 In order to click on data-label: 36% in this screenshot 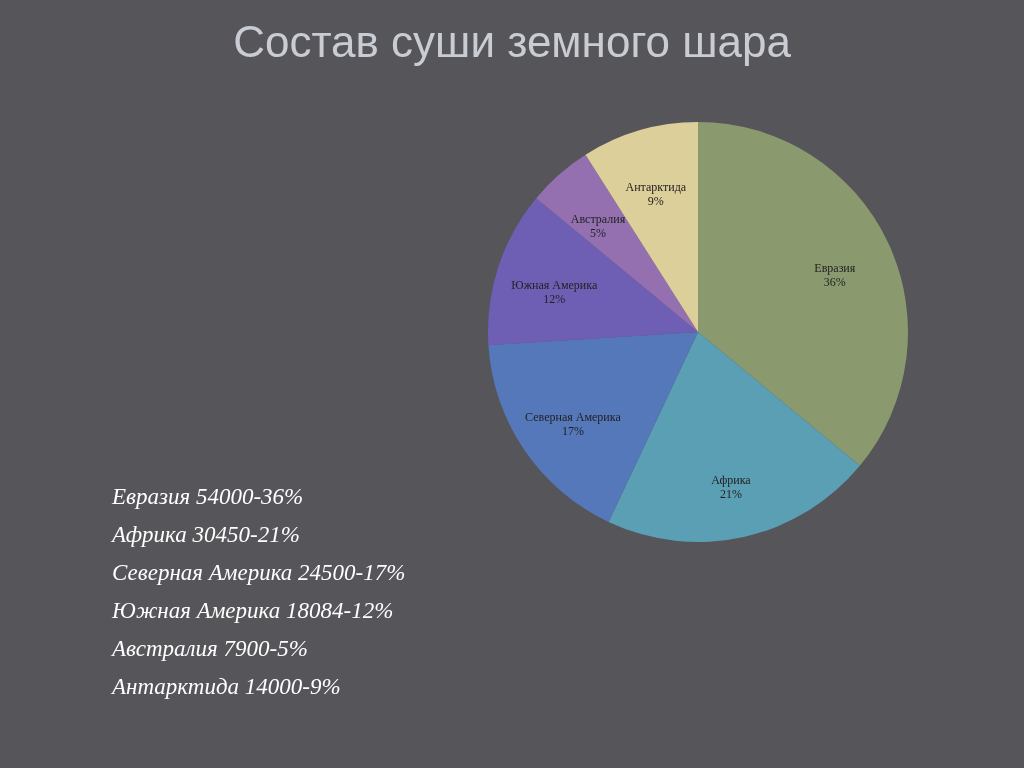, I will do `click(834, 281)`.